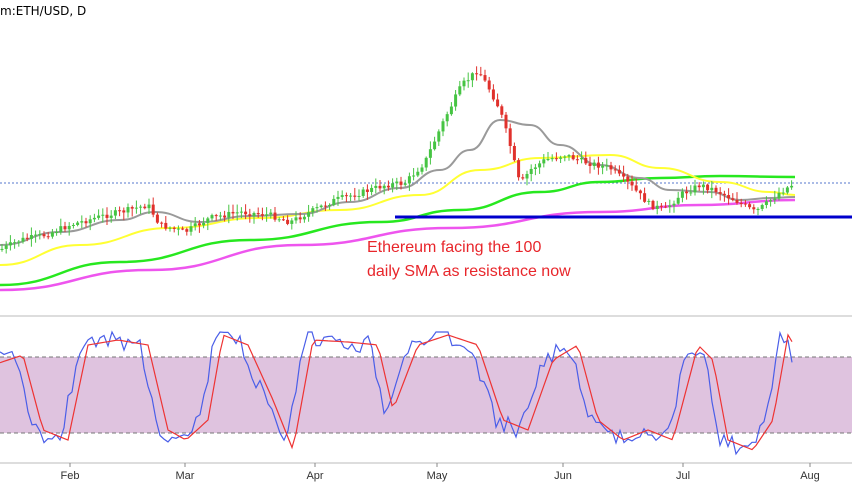 This screenshot has width=852, height=485. I want to click on x-tick-label: Aug, so click(810, 476).